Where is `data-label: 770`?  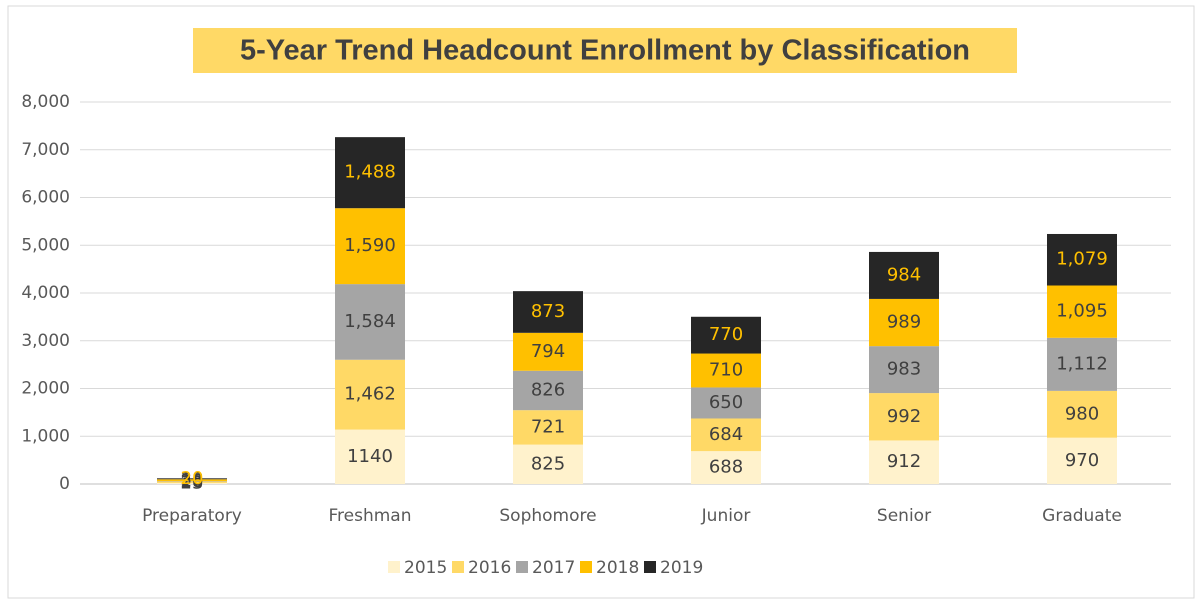 data-label: 770 is located at coordinates (726, 334).